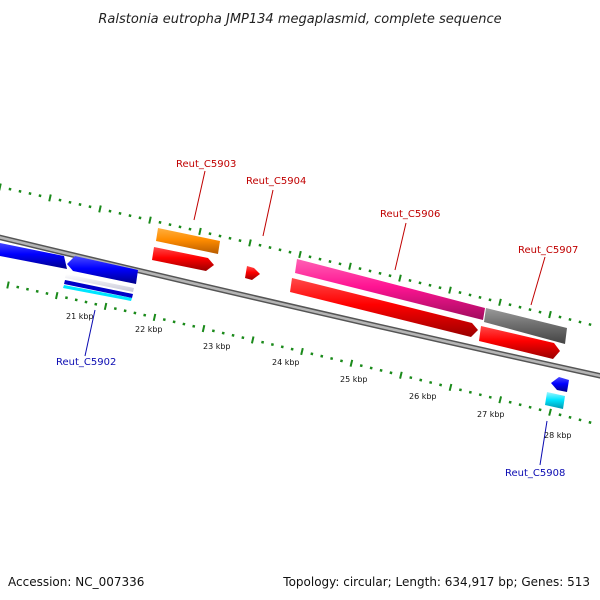 The height and width of the screenshot is (600, 600). What do you see at coordinates (286, 362) in the screenshot?
I see `scale-label: 24 kbp` at bounding box center [286, 362].